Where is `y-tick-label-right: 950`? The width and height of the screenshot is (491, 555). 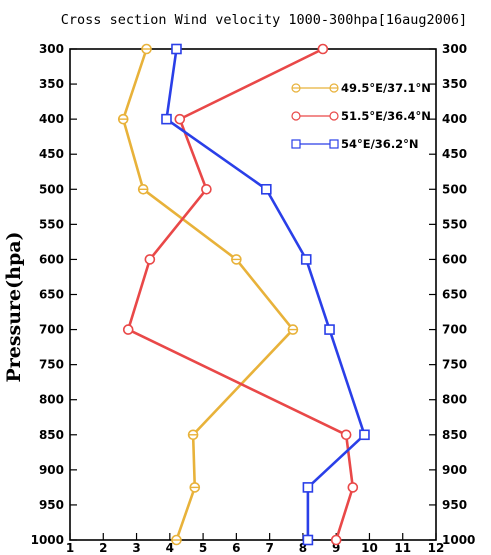
y-tick-label-right: 950 is located at coordinates (454, 505).